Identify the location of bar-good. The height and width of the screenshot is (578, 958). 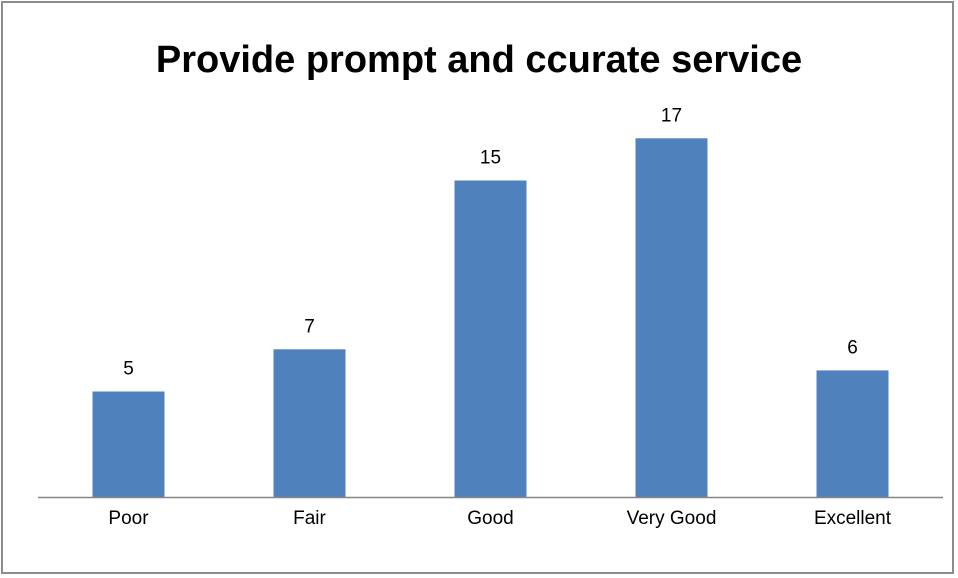
(490, 338).